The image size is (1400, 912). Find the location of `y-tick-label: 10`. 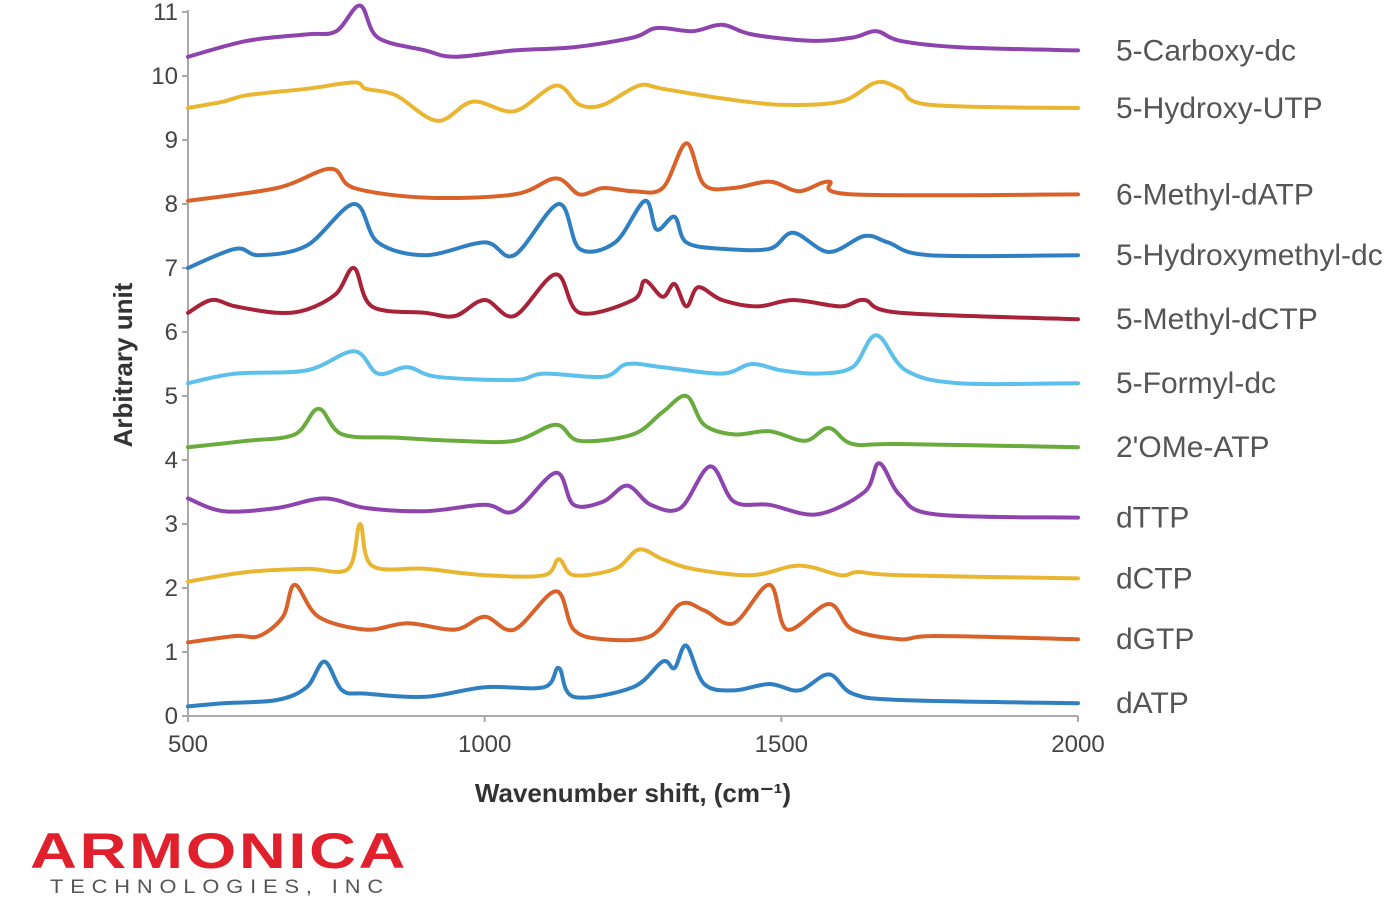

y-tick-label: 10 is located at coordinates (164, 76).